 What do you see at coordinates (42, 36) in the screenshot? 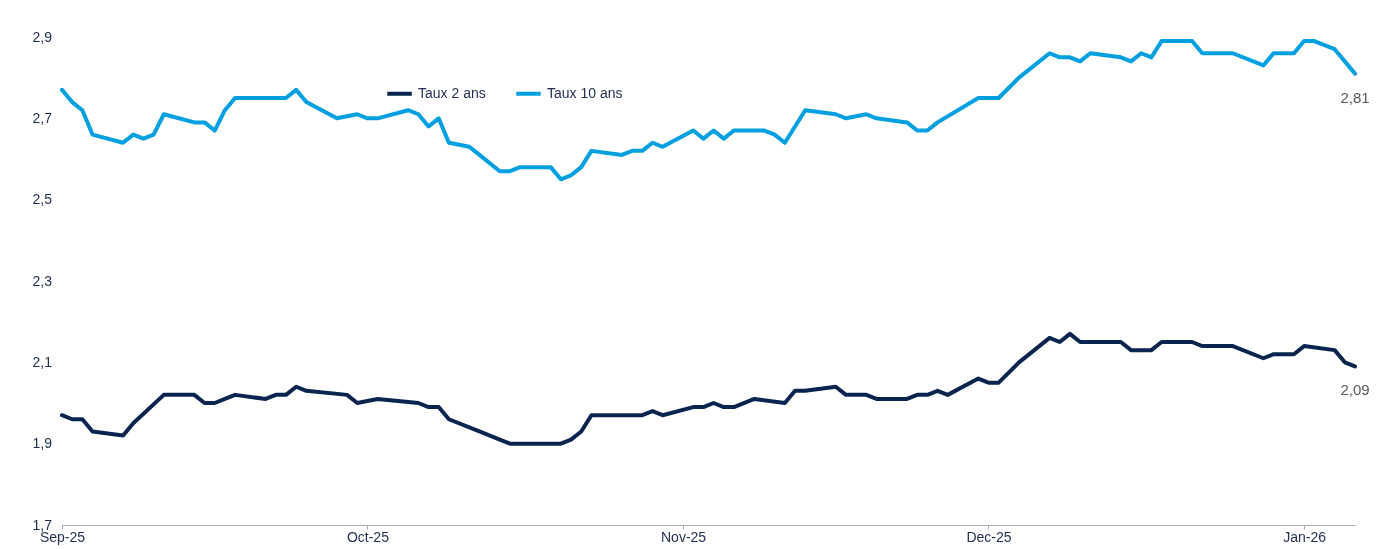
I see `y-tick-label: 2,9` at bounding box center [42, 36].